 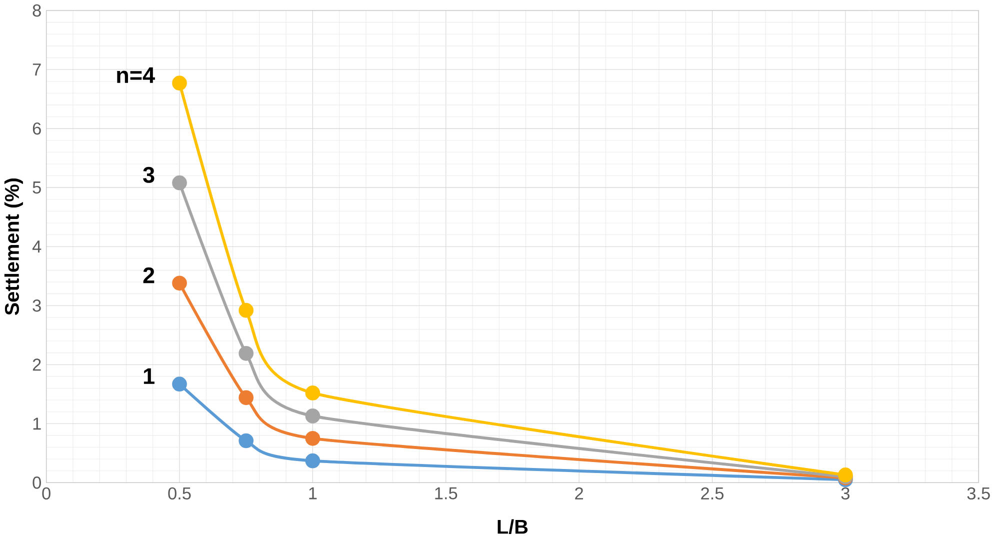 I want to click on series-label: n=4, so click(x=136, y=75).